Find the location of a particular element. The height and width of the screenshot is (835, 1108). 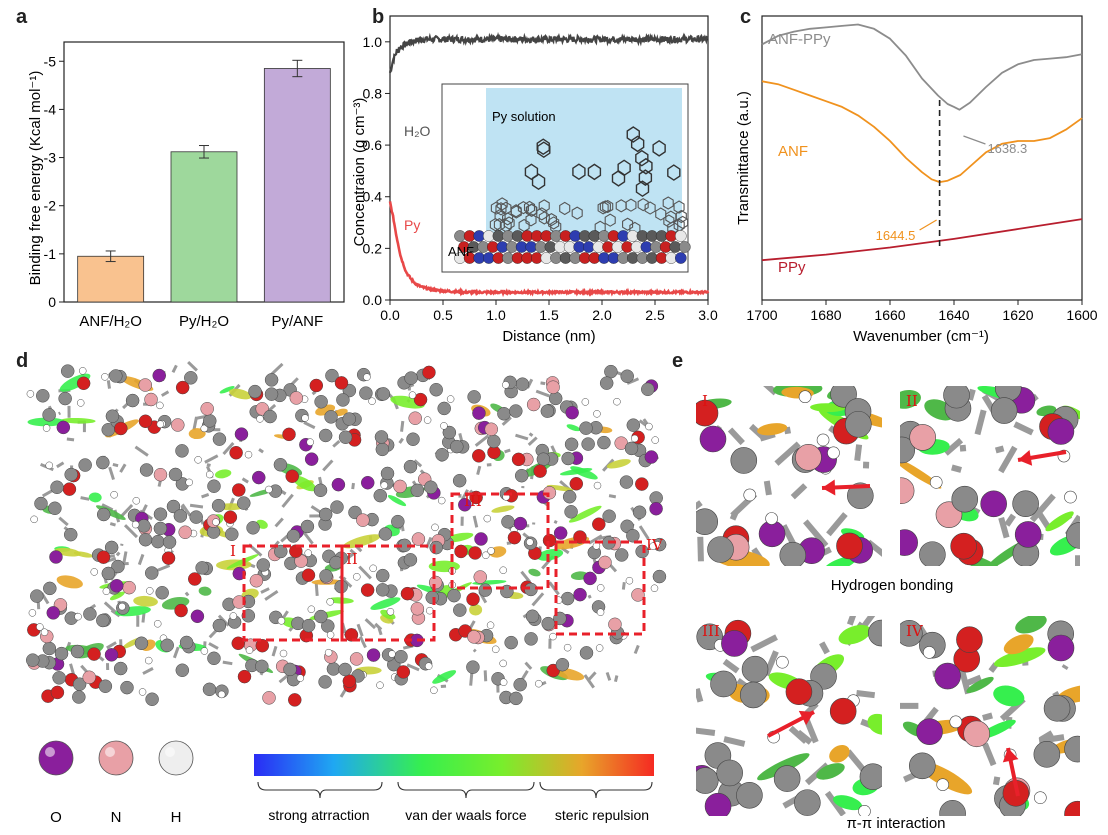

zoom-subpanel is located at coordinates (990, 716).